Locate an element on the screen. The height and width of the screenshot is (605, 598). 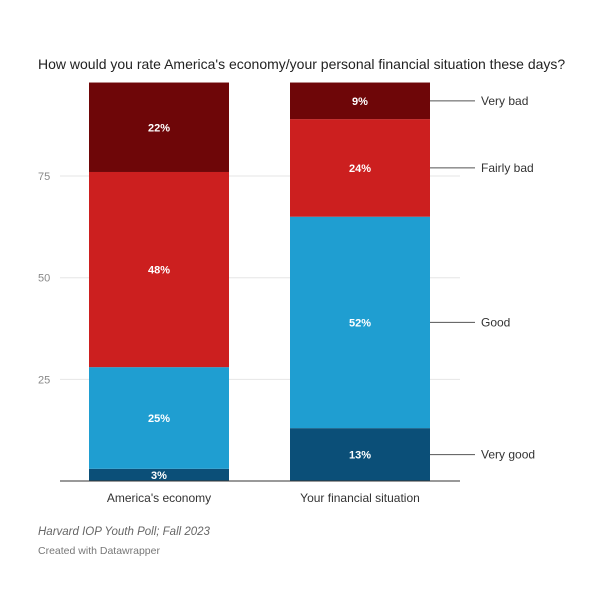
credit-note: Created with Datawrapper is located at coordinates (99, 551).